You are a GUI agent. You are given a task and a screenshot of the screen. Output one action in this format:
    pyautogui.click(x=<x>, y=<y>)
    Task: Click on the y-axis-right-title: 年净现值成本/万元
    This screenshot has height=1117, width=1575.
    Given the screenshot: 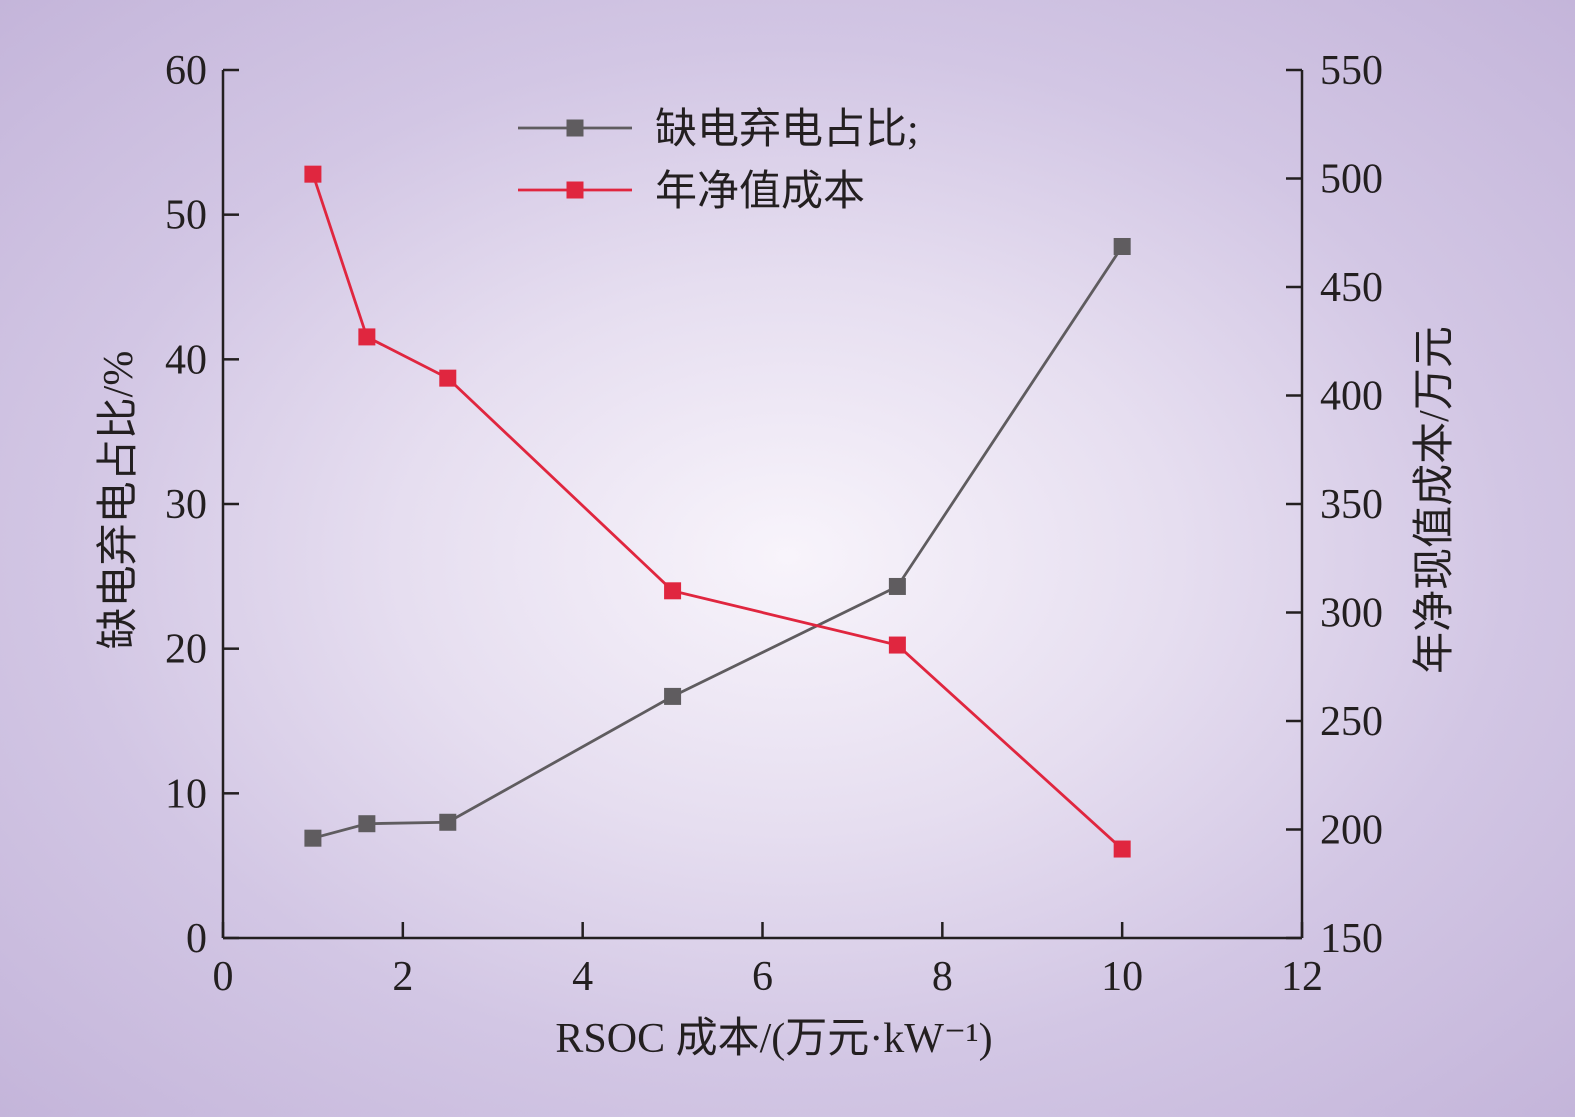 What is the action you would take?
    pyautogui.click(x=1434, y=500)
    